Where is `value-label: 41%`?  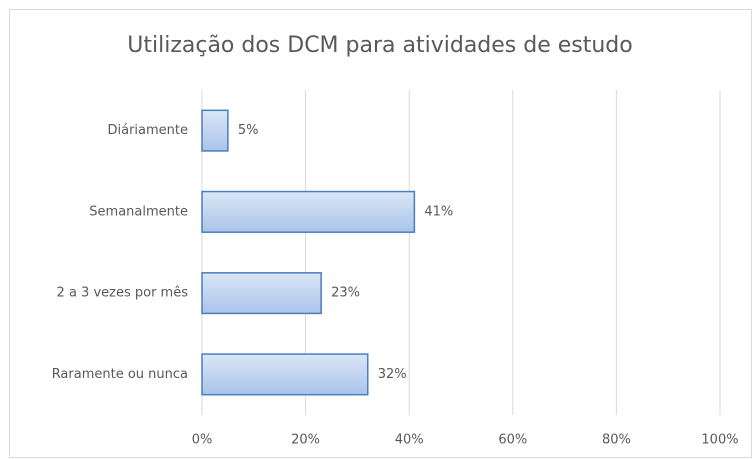 value-label: 41% is located at coordinates (438, 211).